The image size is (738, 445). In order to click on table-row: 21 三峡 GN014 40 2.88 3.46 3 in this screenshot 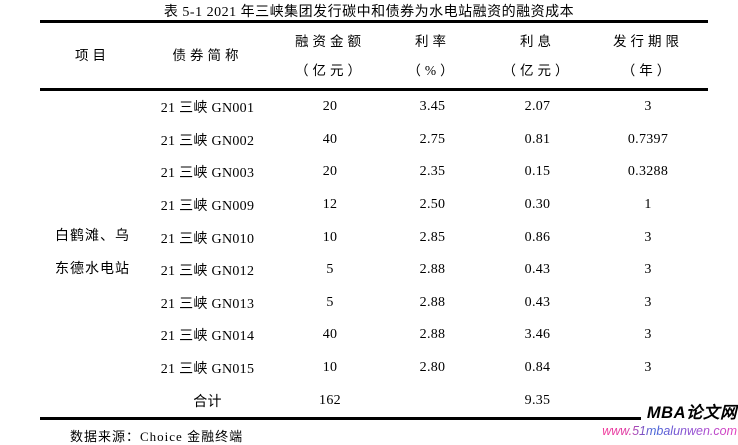, I will do `click(374, 335)`.